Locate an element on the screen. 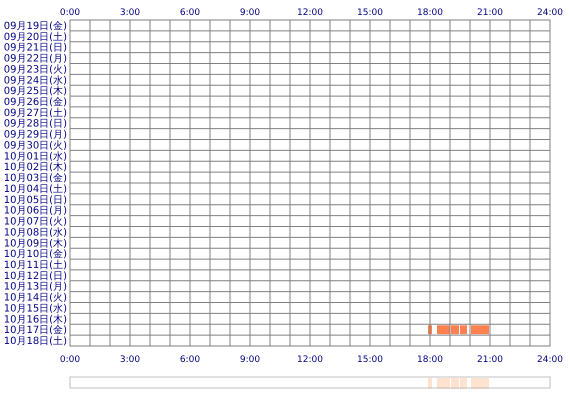  x-tick-label: 6:00 is located at coordinates (190, 13).